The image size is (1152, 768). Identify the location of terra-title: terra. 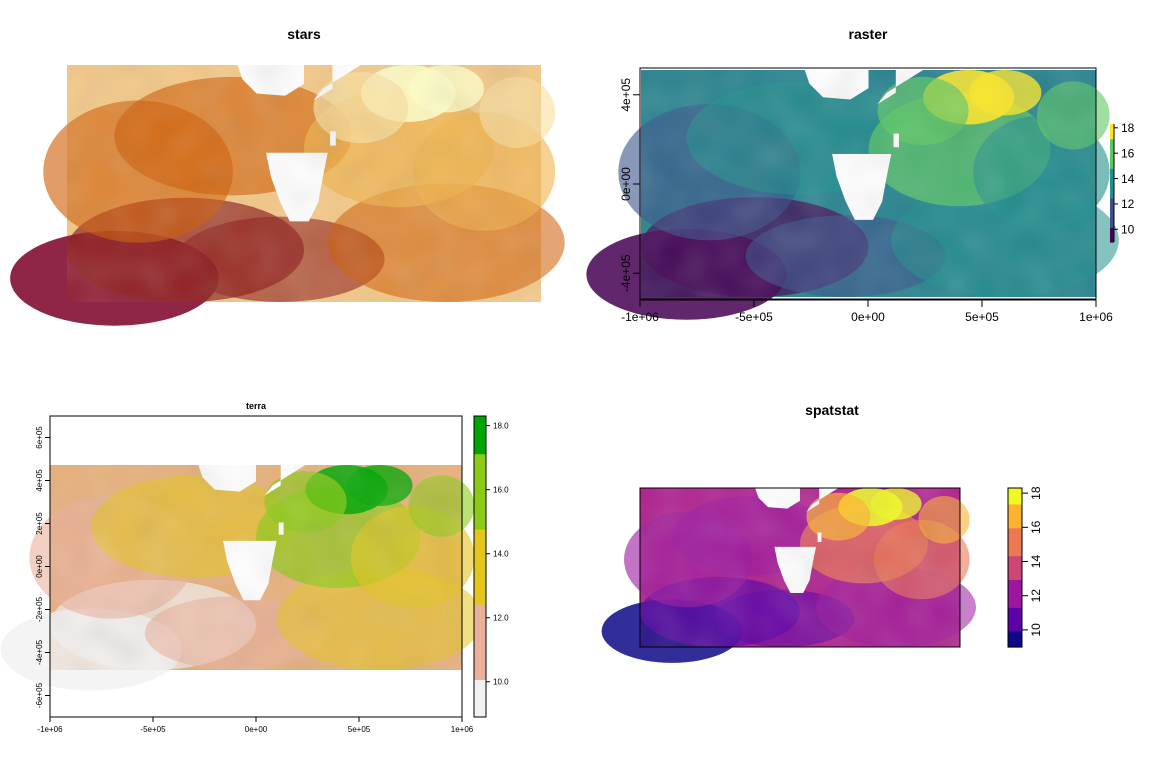
(256, 406).